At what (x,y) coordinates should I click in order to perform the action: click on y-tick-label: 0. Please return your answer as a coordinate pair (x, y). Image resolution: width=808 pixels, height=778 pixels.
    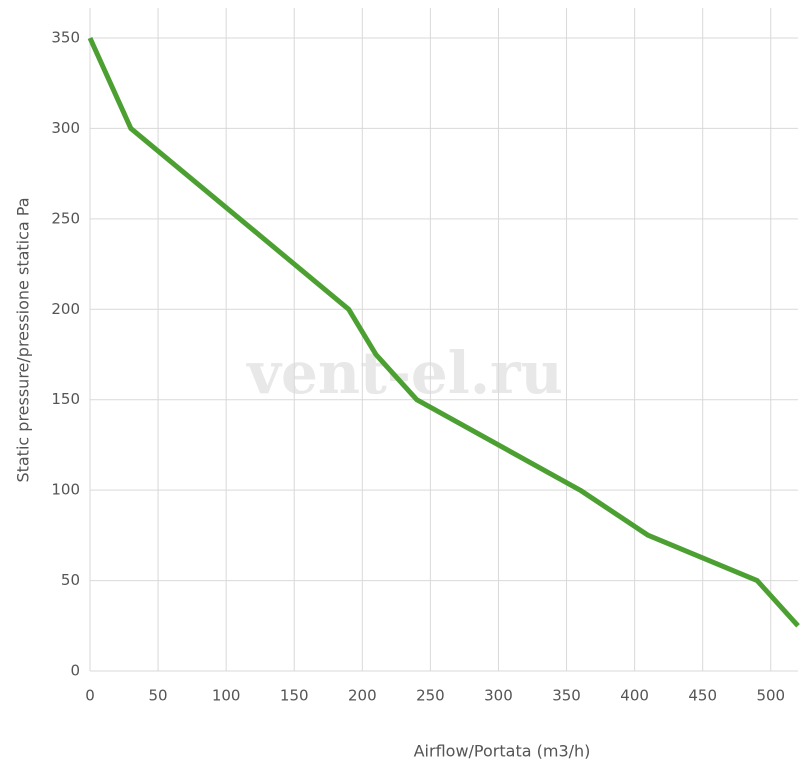
    Looking at the image, I should click on (75, 671).